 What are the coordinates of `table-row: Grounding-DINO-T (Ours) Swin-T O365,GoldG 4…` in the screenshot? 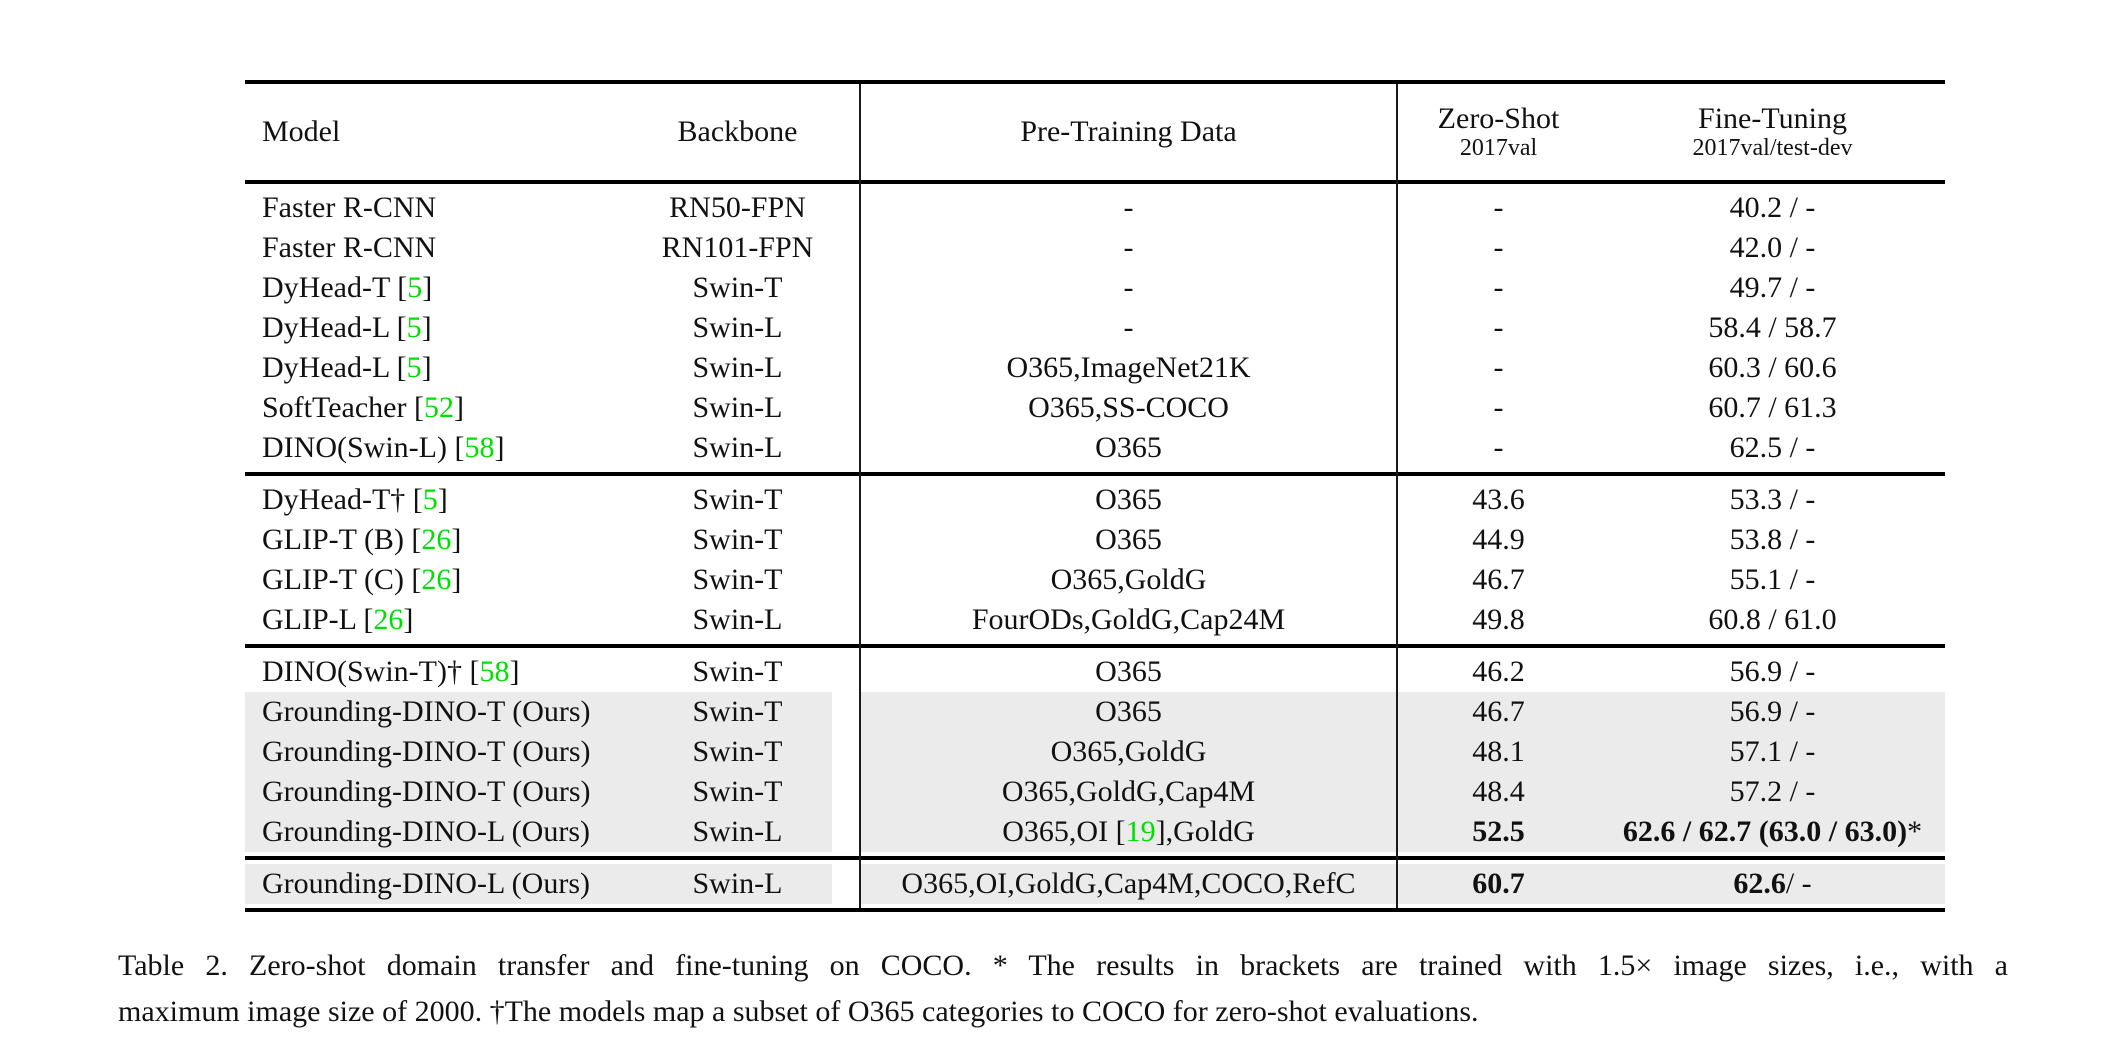 It's located at (1095, 752).